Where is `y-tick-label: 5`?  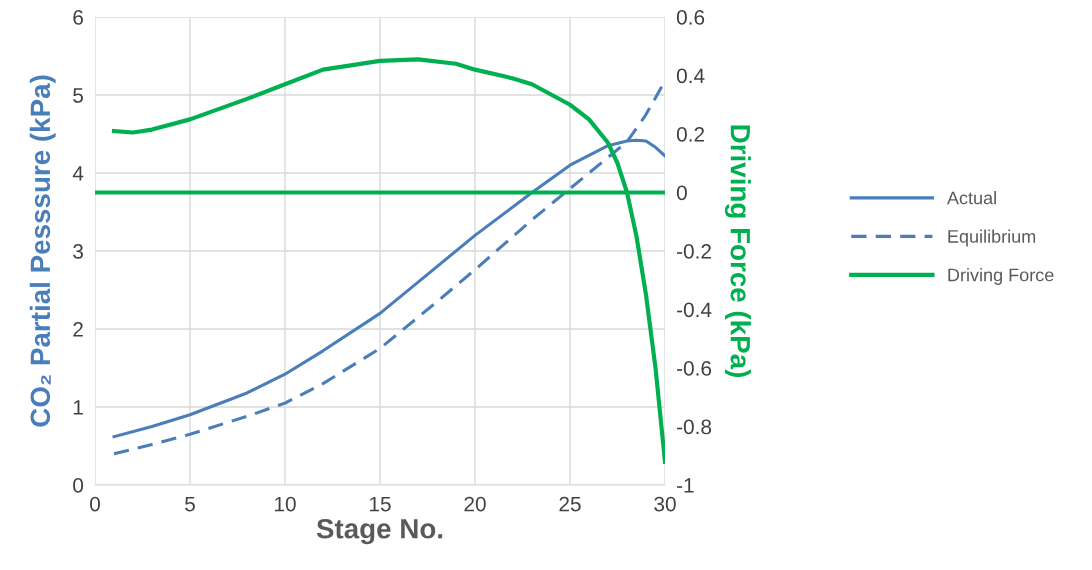
y-tick-label: 5 is located at coordinates (78, 95).